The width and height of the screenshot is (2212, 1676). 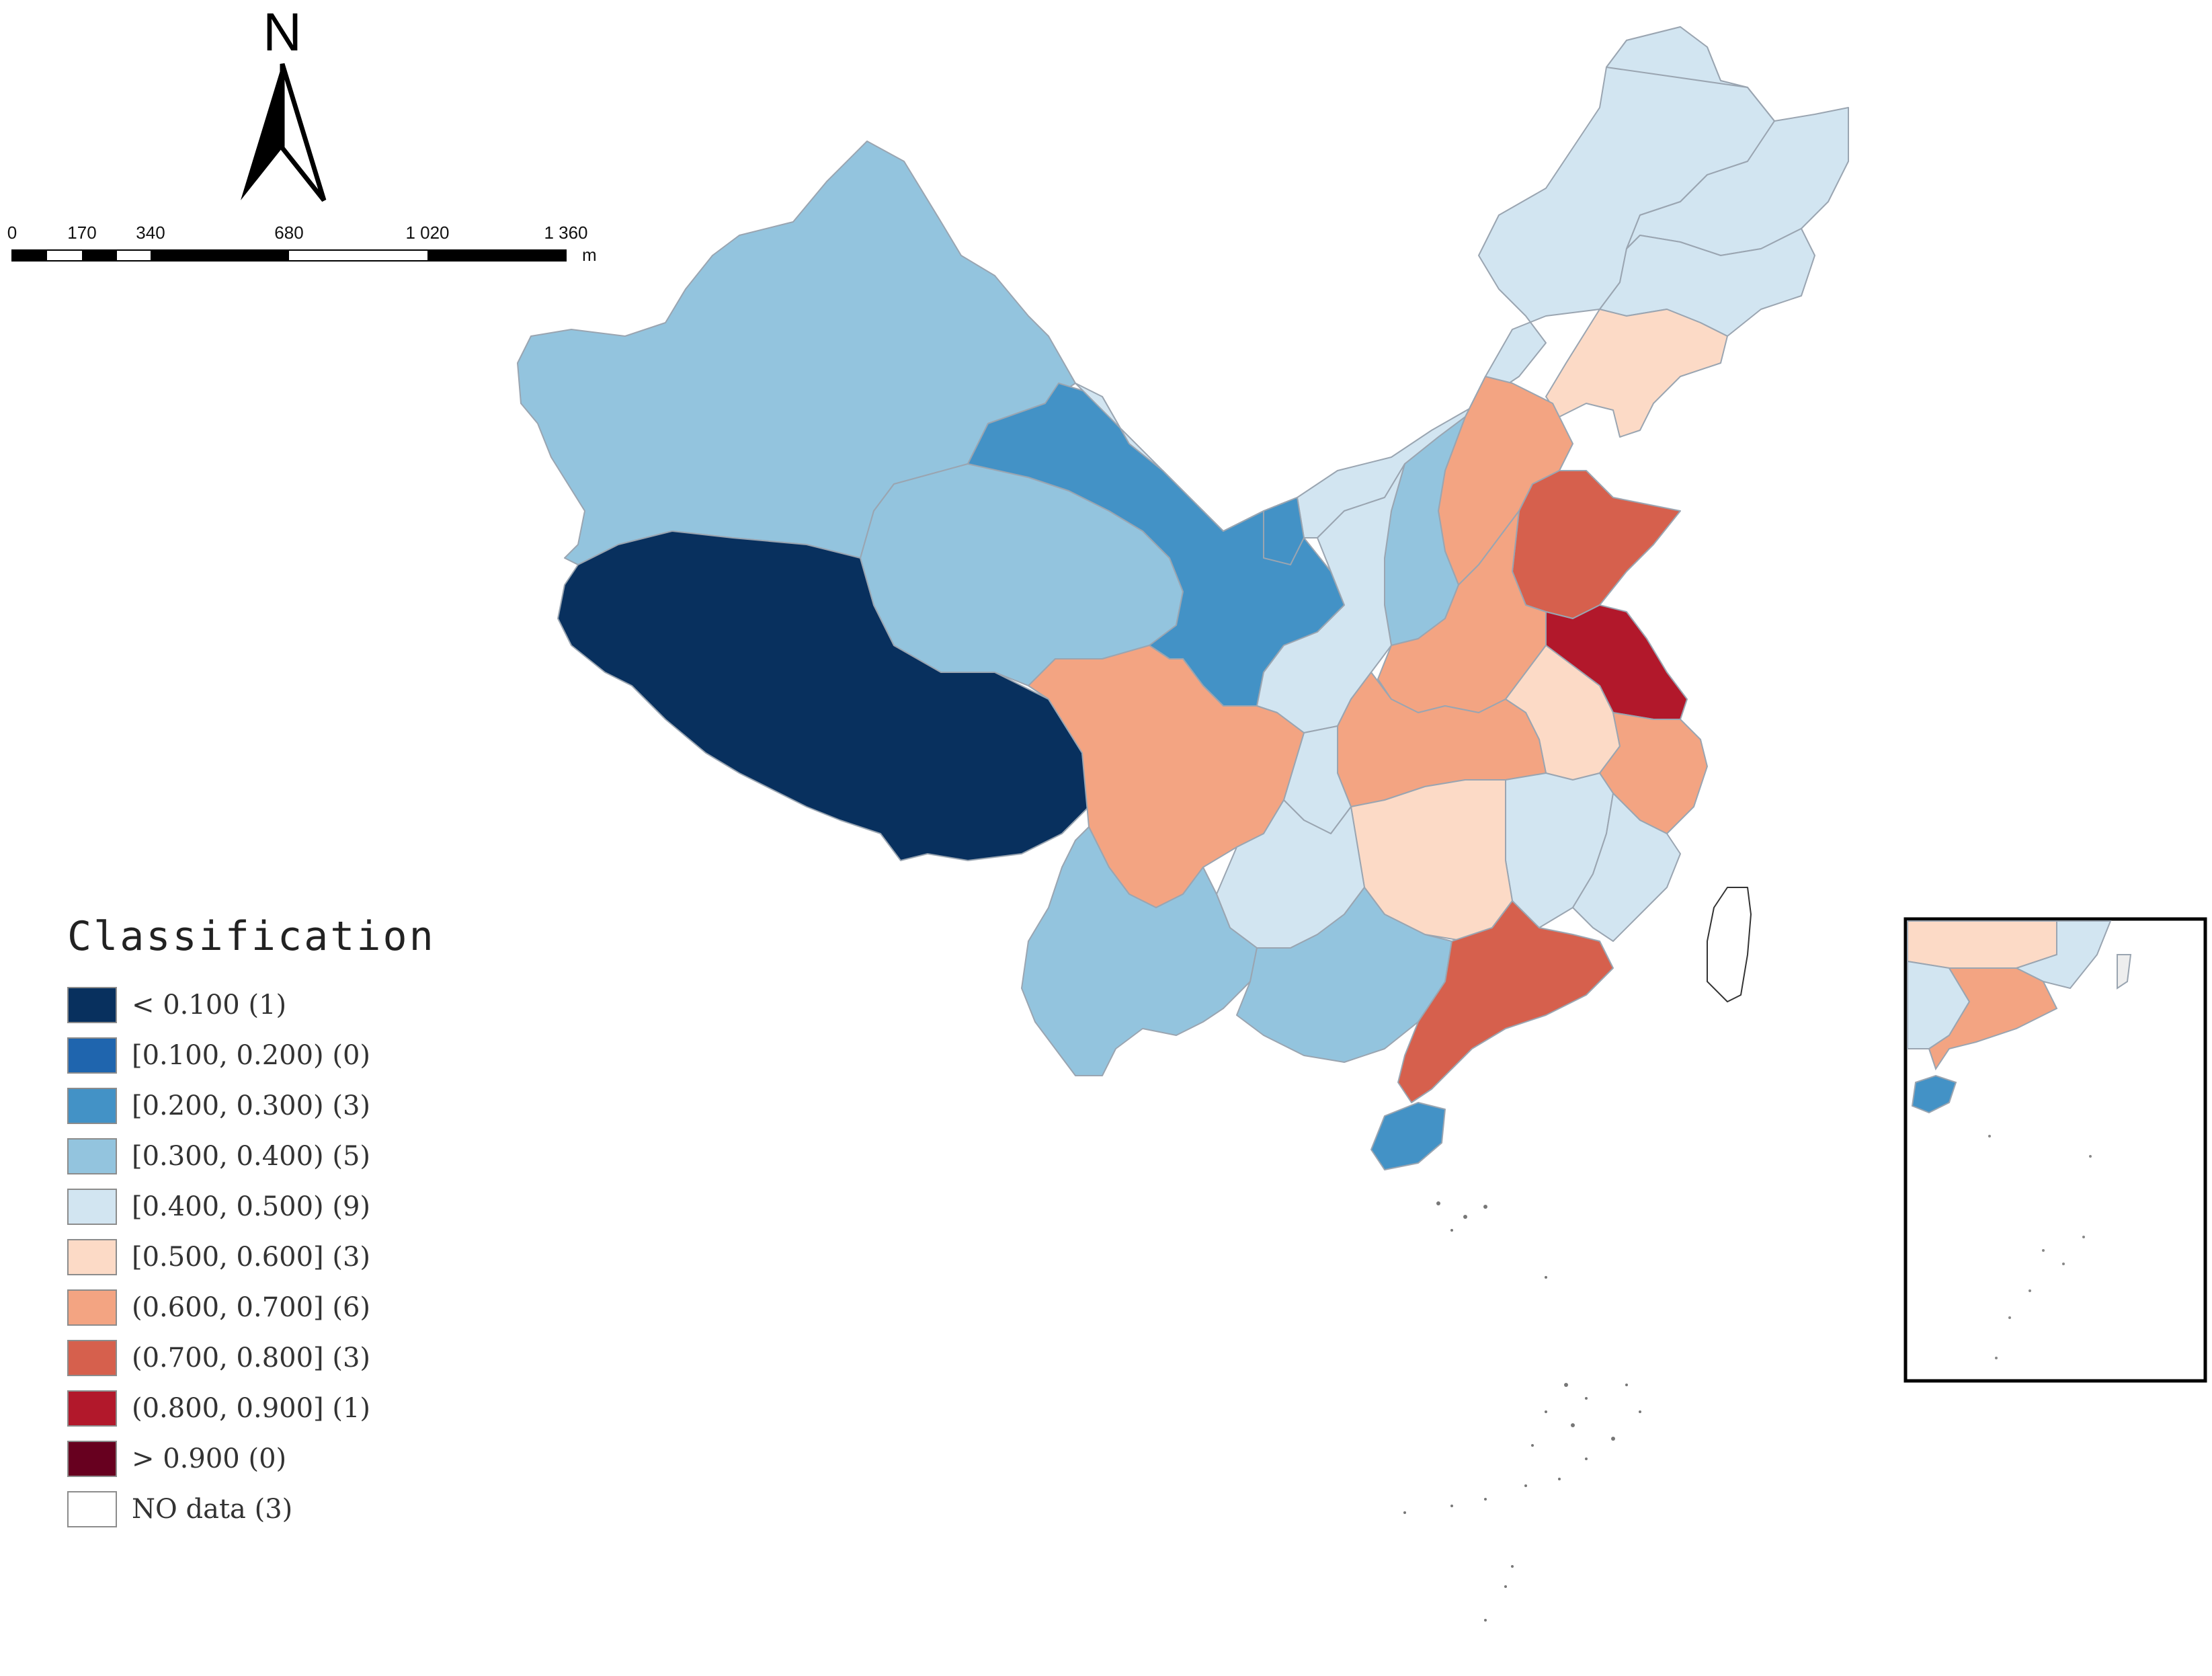 I want to click on legend-item: (0.700, 0.800] (3), so click(x=302, y=1357).